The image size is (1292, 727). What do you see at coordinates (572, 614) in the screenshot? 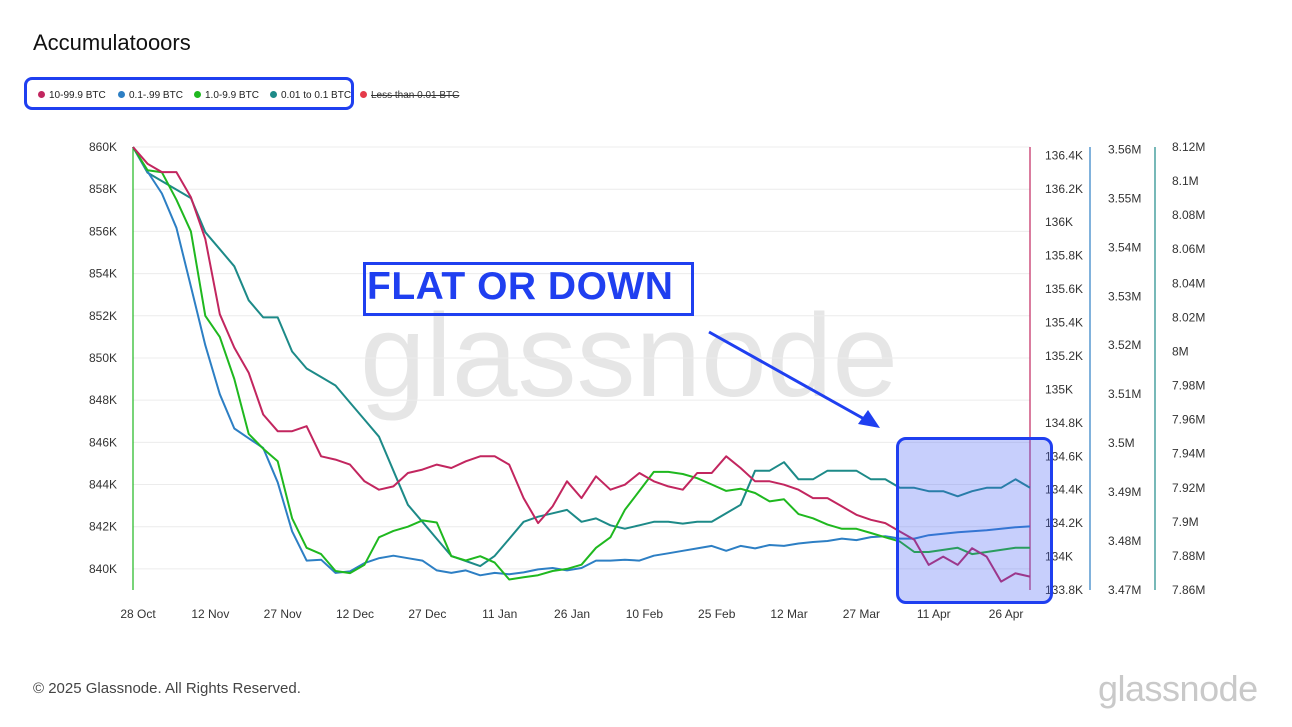
I see `x-axis-tick-label: 26 Jan` at bounding box center [572, 614].